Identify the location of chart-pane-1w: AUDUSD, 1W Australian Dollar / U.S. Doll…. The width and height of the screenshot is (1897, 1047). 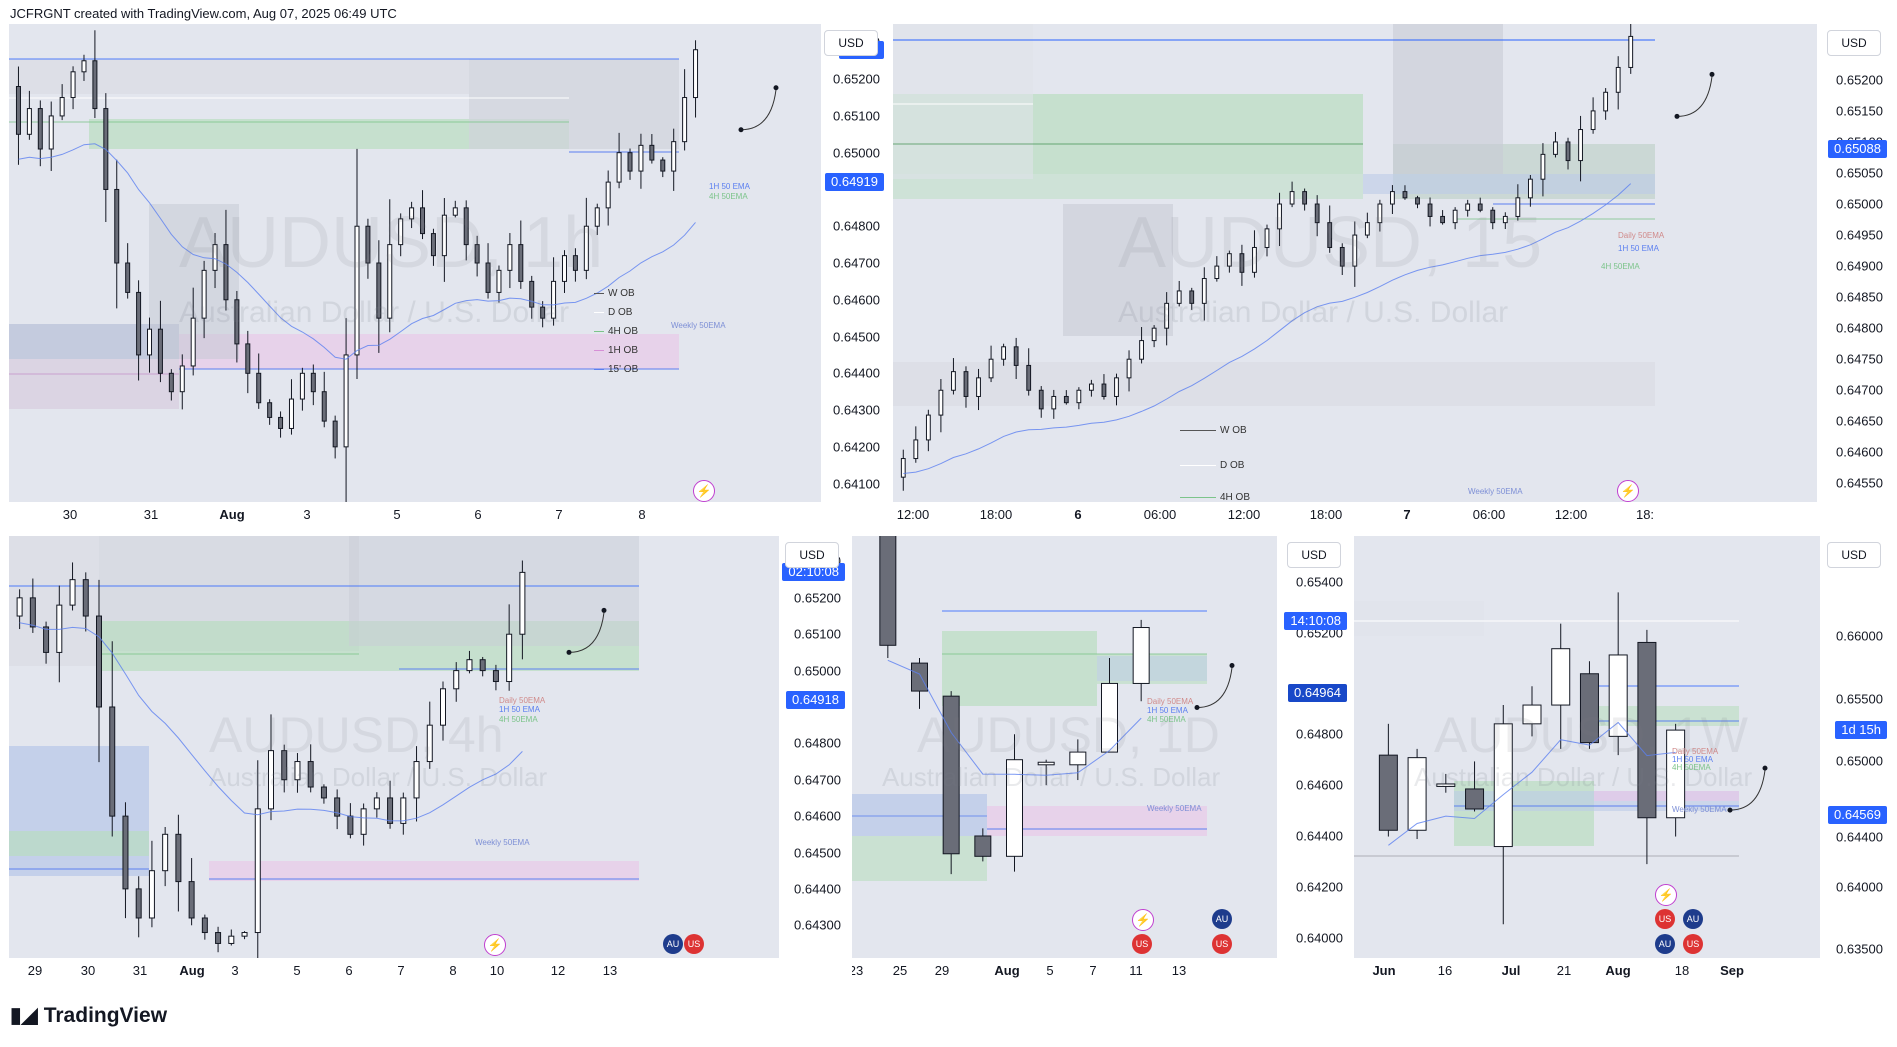
(1620, 761).